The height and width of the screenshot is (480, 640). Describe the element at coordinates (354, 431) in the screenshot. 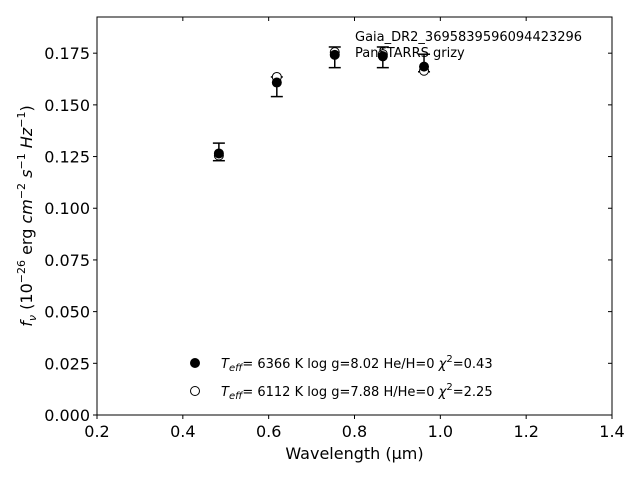

I see `x-tick-label: 0.8` at that location.